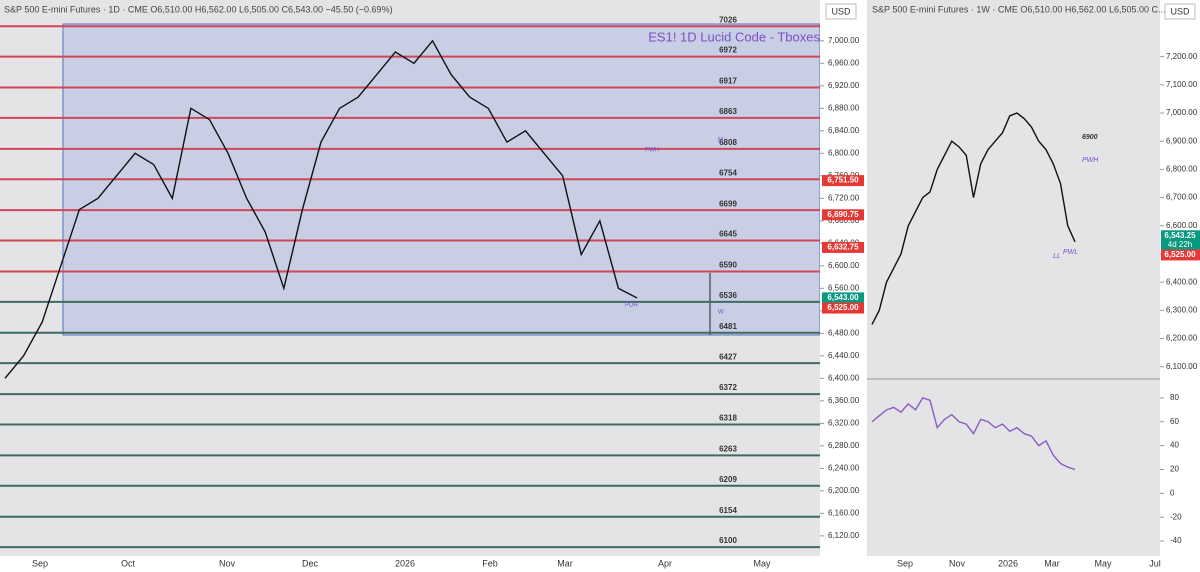  What do you see at coordinates (310, 563) in the screenshot?
I see `x-tick-label: Dec` at bounding box center [310, 563].